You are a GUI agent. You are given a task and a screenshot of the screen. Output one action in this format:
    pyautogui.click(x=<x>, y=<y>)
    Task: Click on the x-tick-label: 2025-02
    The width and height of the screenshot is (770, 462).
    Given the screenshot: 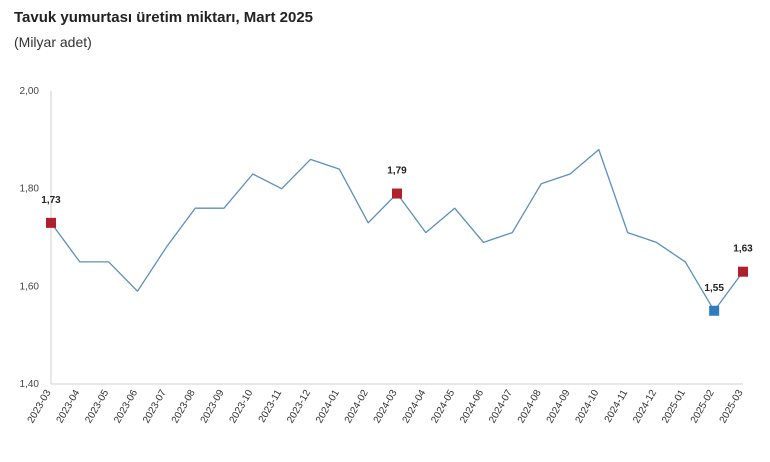 What is the action you would take?
    pyautogui.click(x=703, y=407)
    